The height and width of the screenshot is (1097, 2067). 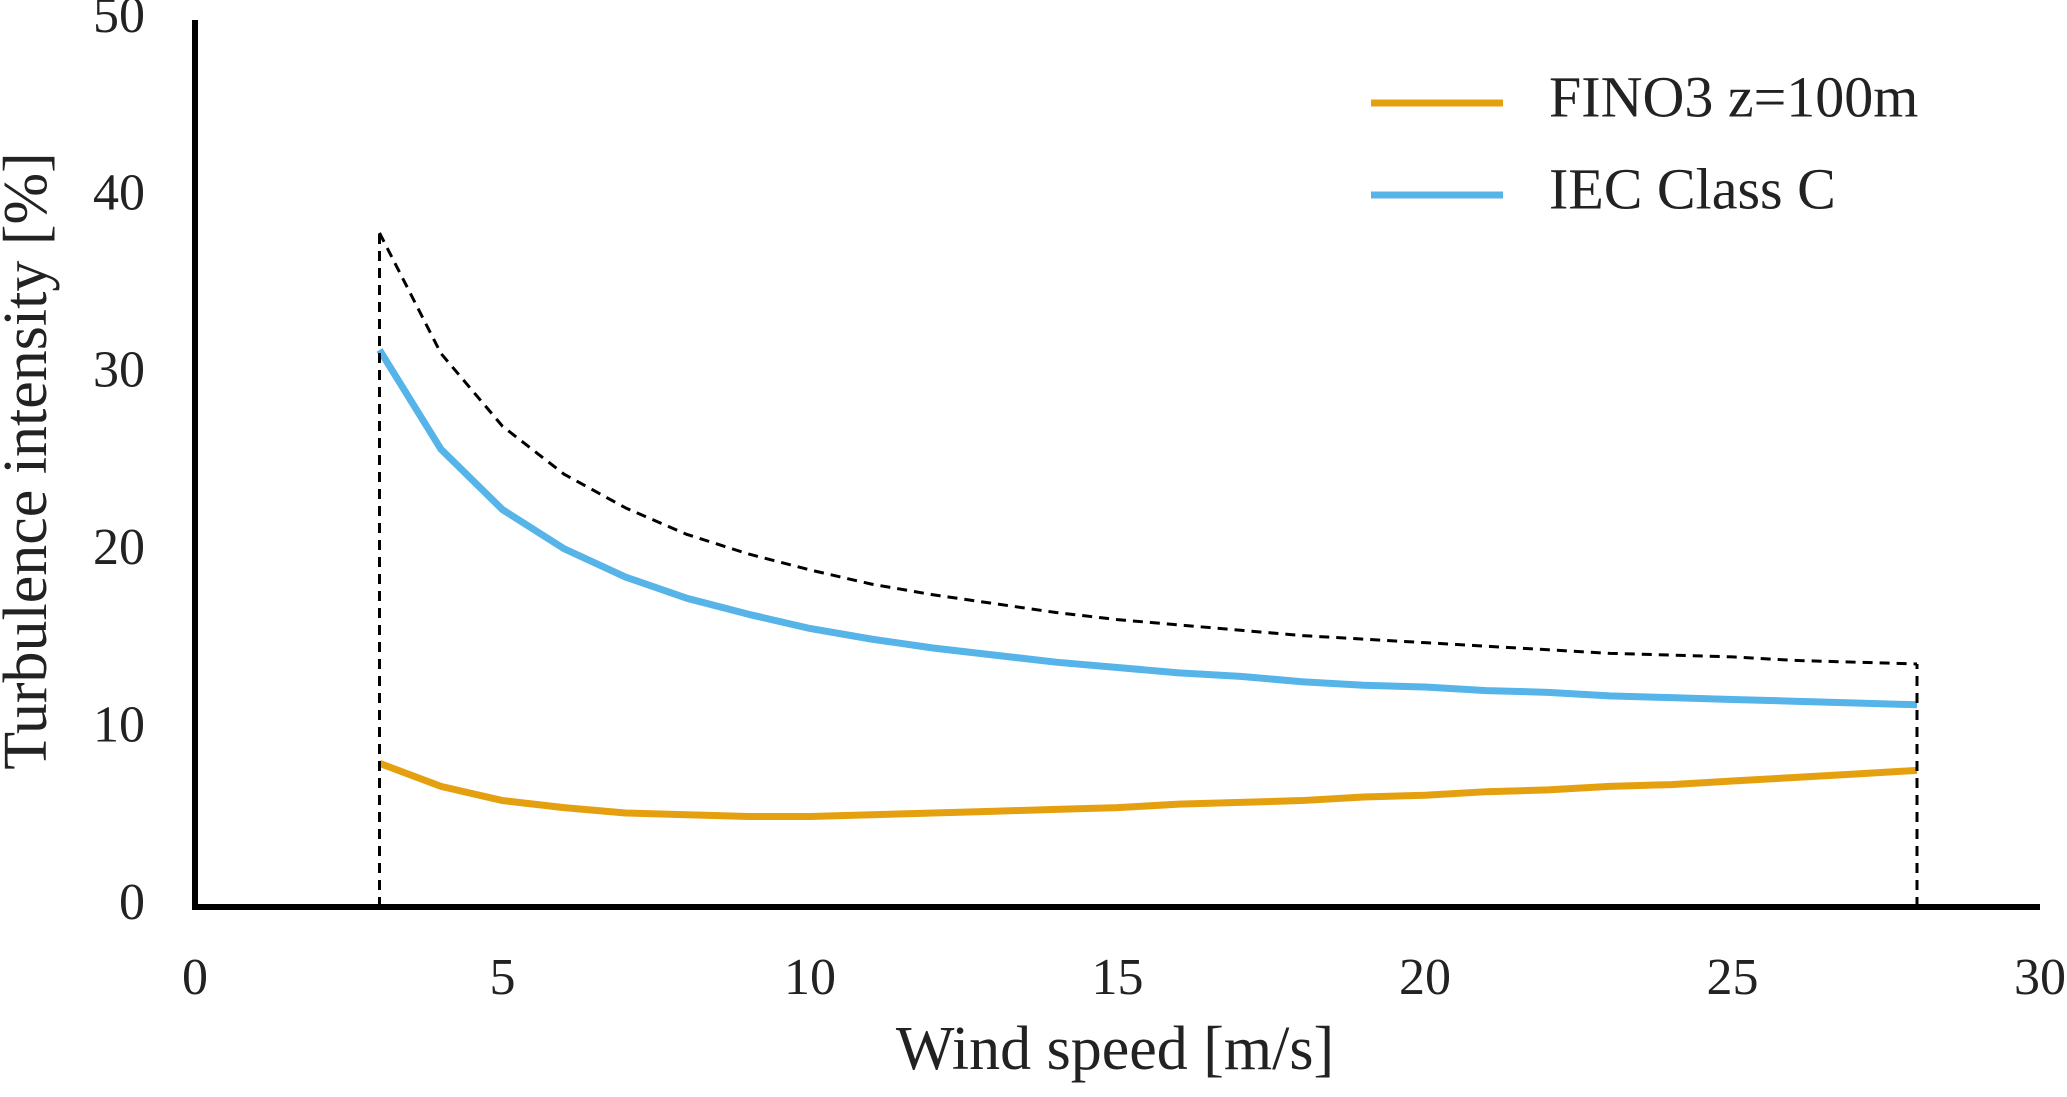 What do you see at coordinates (119, 725) in the screenshot?
I see `y-tick-label: 10` at bounding box center [119, 725].